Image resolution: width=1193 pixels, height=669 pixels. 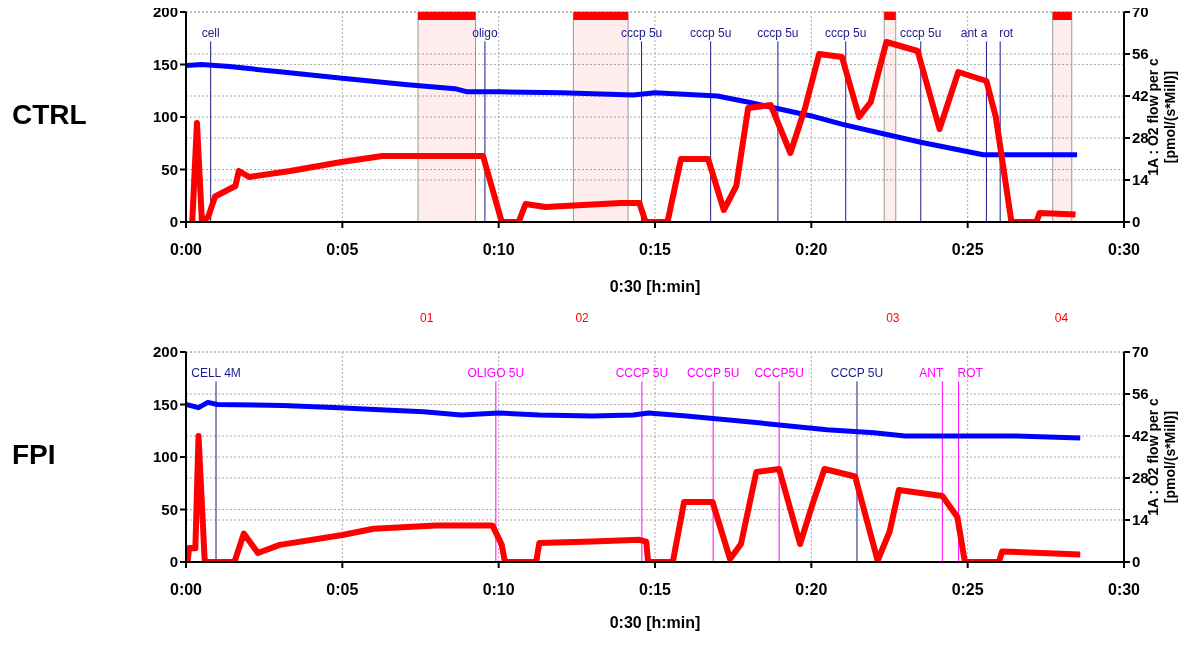 What do you see at coordinates (216, 373) in the screenshot?
I see `ref-line-label: CELL 4M` at bounding box center [216, 373].